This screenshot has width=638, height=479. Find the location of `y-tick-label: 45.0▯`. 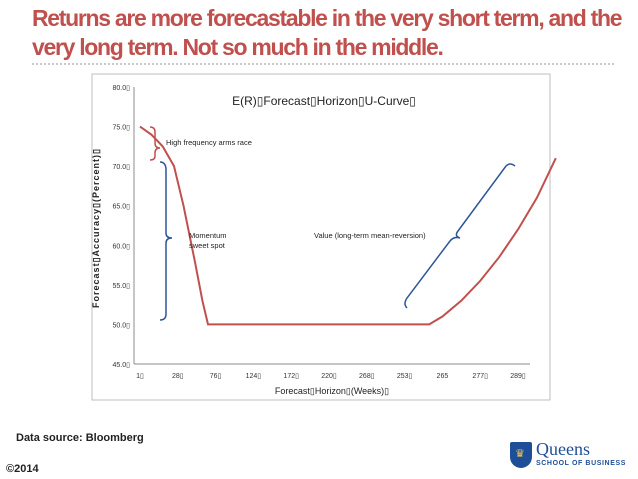

y-tick-label: 45.0▯ is located at coordinates (122, 365).